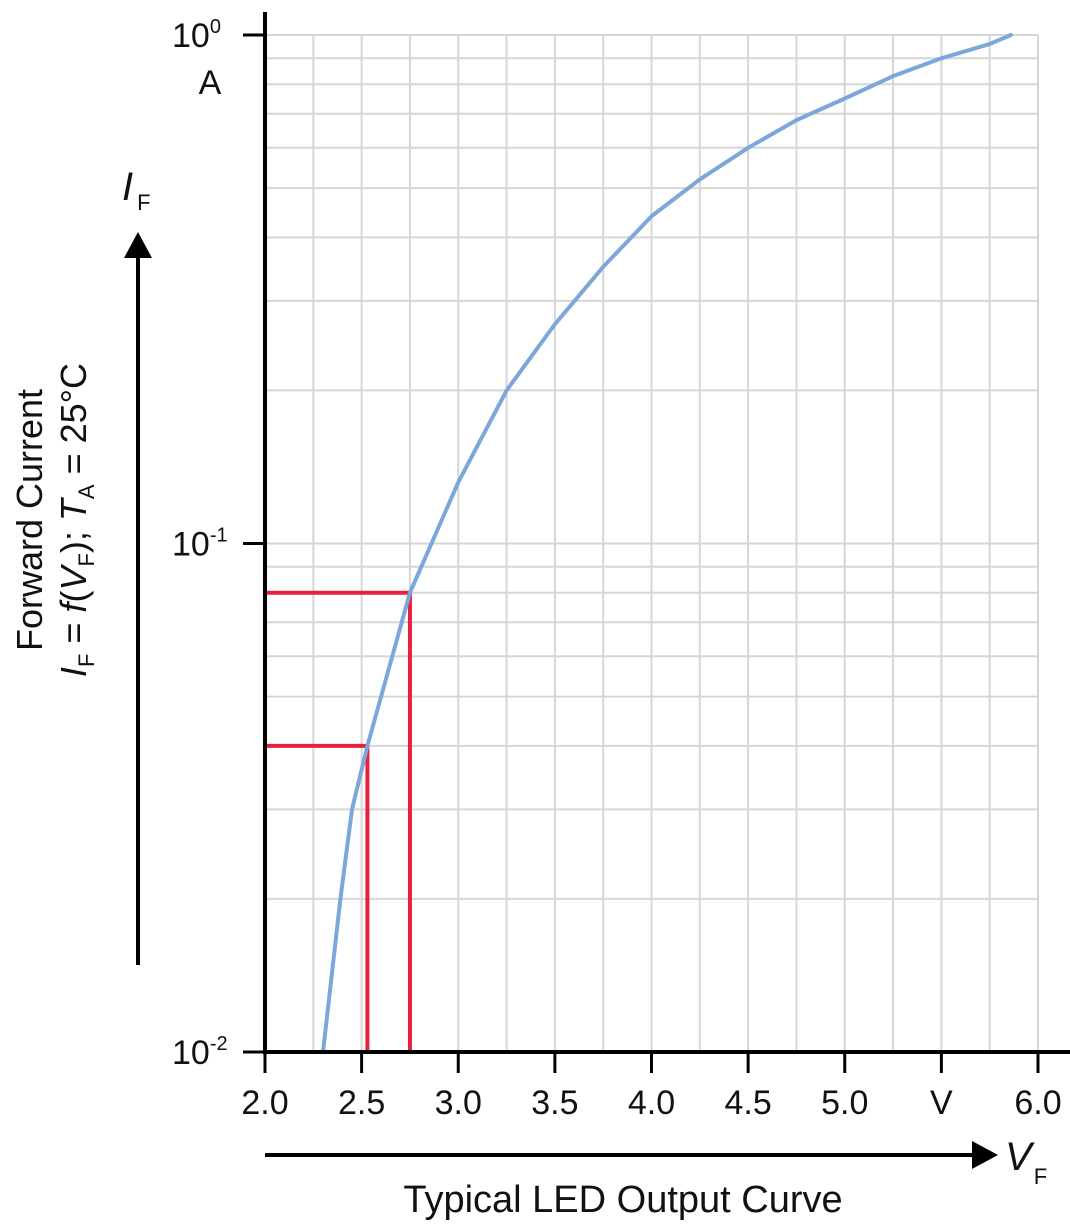  I want to click on y-axis-label: Forward Current IF = f(VF); TA = 25°C, so click(54, 520).